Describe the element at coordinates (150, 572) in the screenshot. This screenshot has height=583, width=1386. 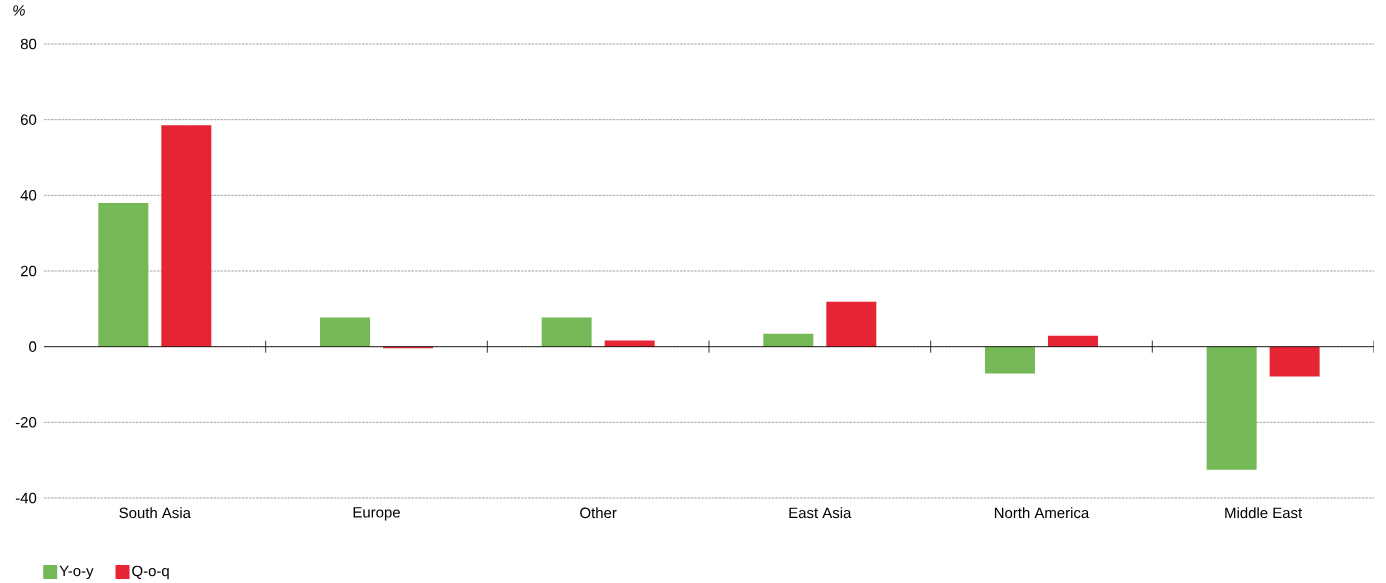
I see `legend-label: Q-o-q` at that location.